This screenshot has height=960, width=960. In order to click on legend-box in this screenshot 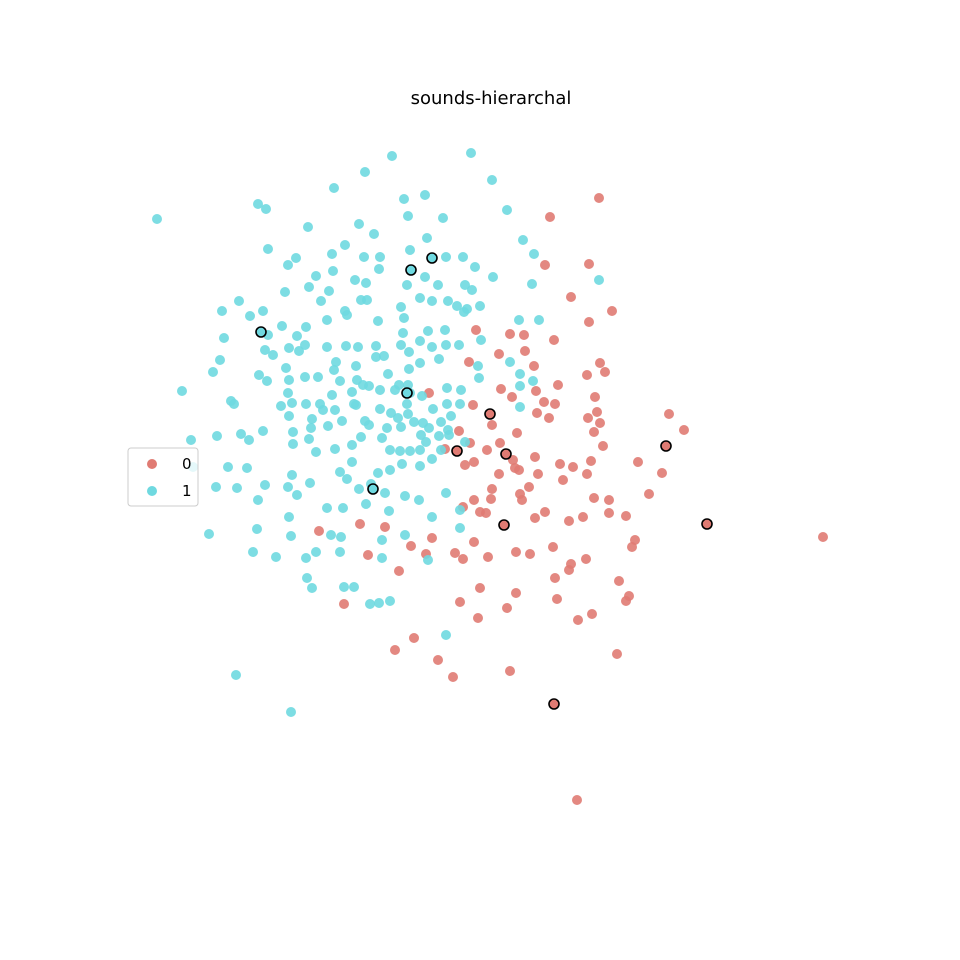, I will do `click(163, 477)`.